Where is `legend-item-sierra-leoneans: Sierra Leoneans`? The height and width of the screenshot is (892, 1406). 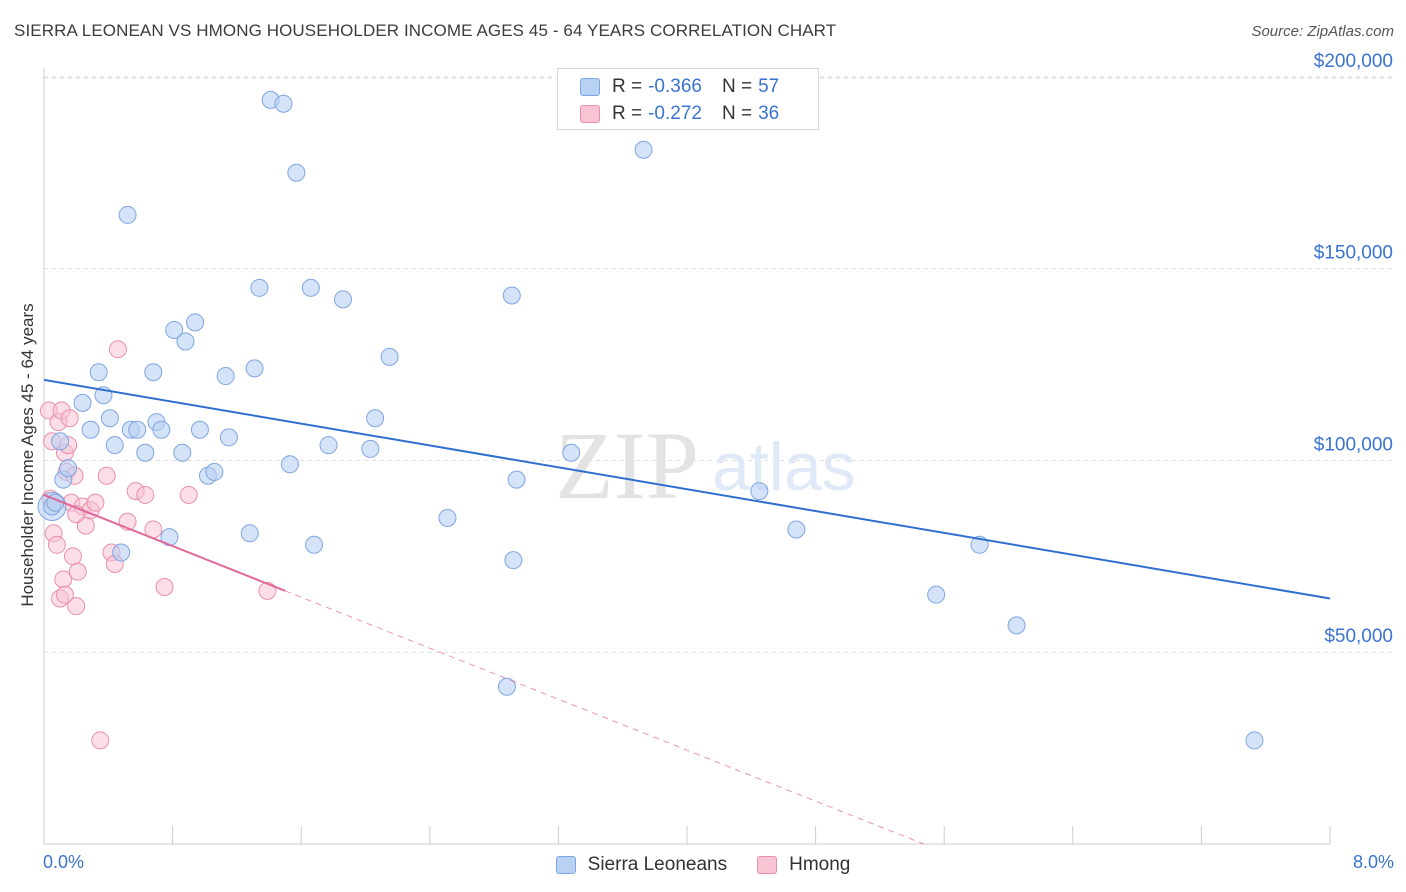
legend-item-sierra-leoneans: Sierra Leoneans is located at coordinates (641, 865).